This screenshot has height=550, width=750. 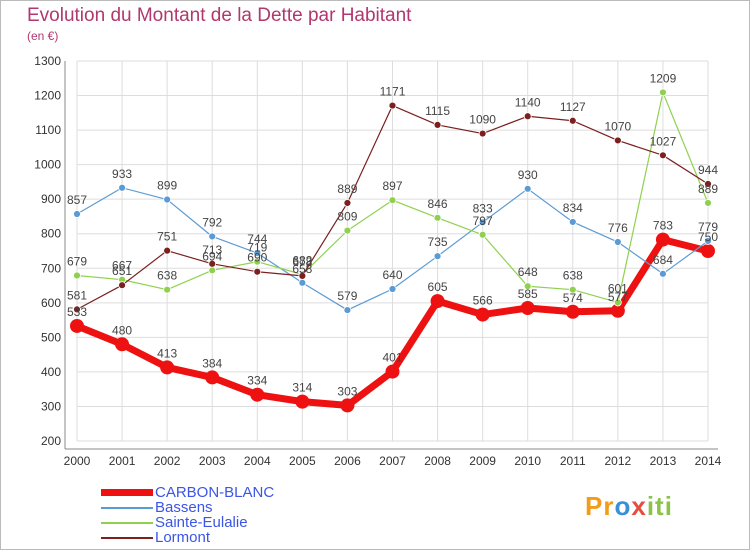 What do you see at coordinates (483, 208) in the screenshot?
I see `data-label: 833` at bounding box center [483, 208].